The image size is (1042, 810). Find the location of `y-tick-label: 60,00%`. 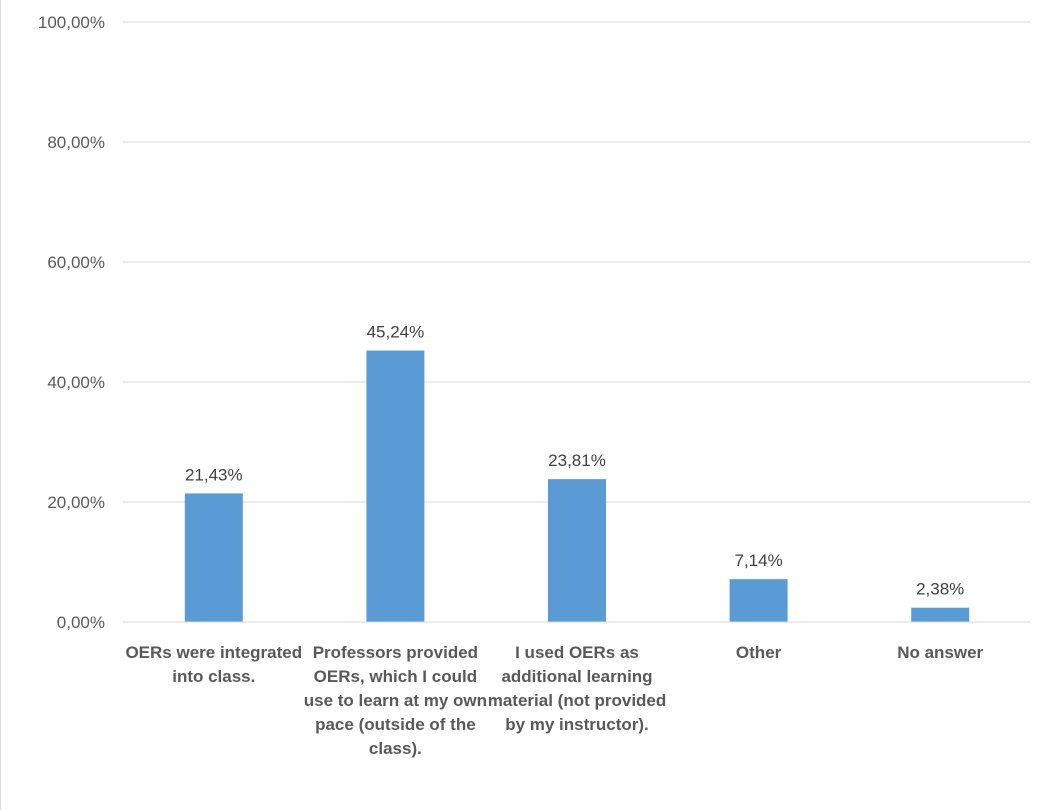

y-tick-label: 60,00% is located at coordinates (76, 262).